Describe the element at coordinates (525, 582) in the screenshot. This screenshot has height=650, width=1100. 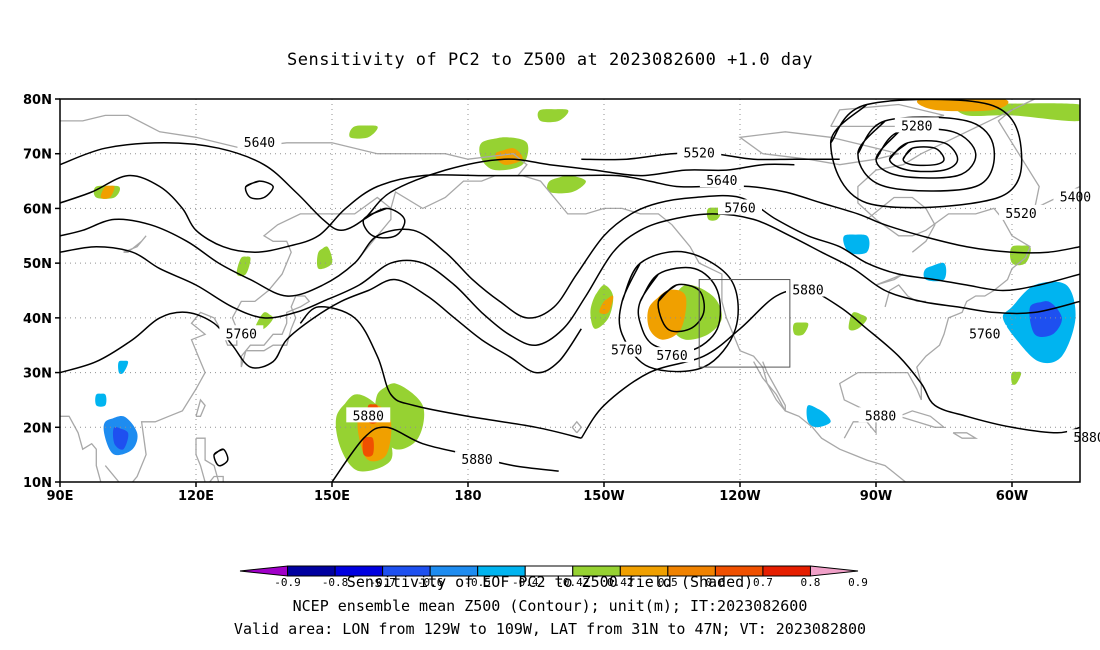
I see `colorbar-level: -0.4` at that location.